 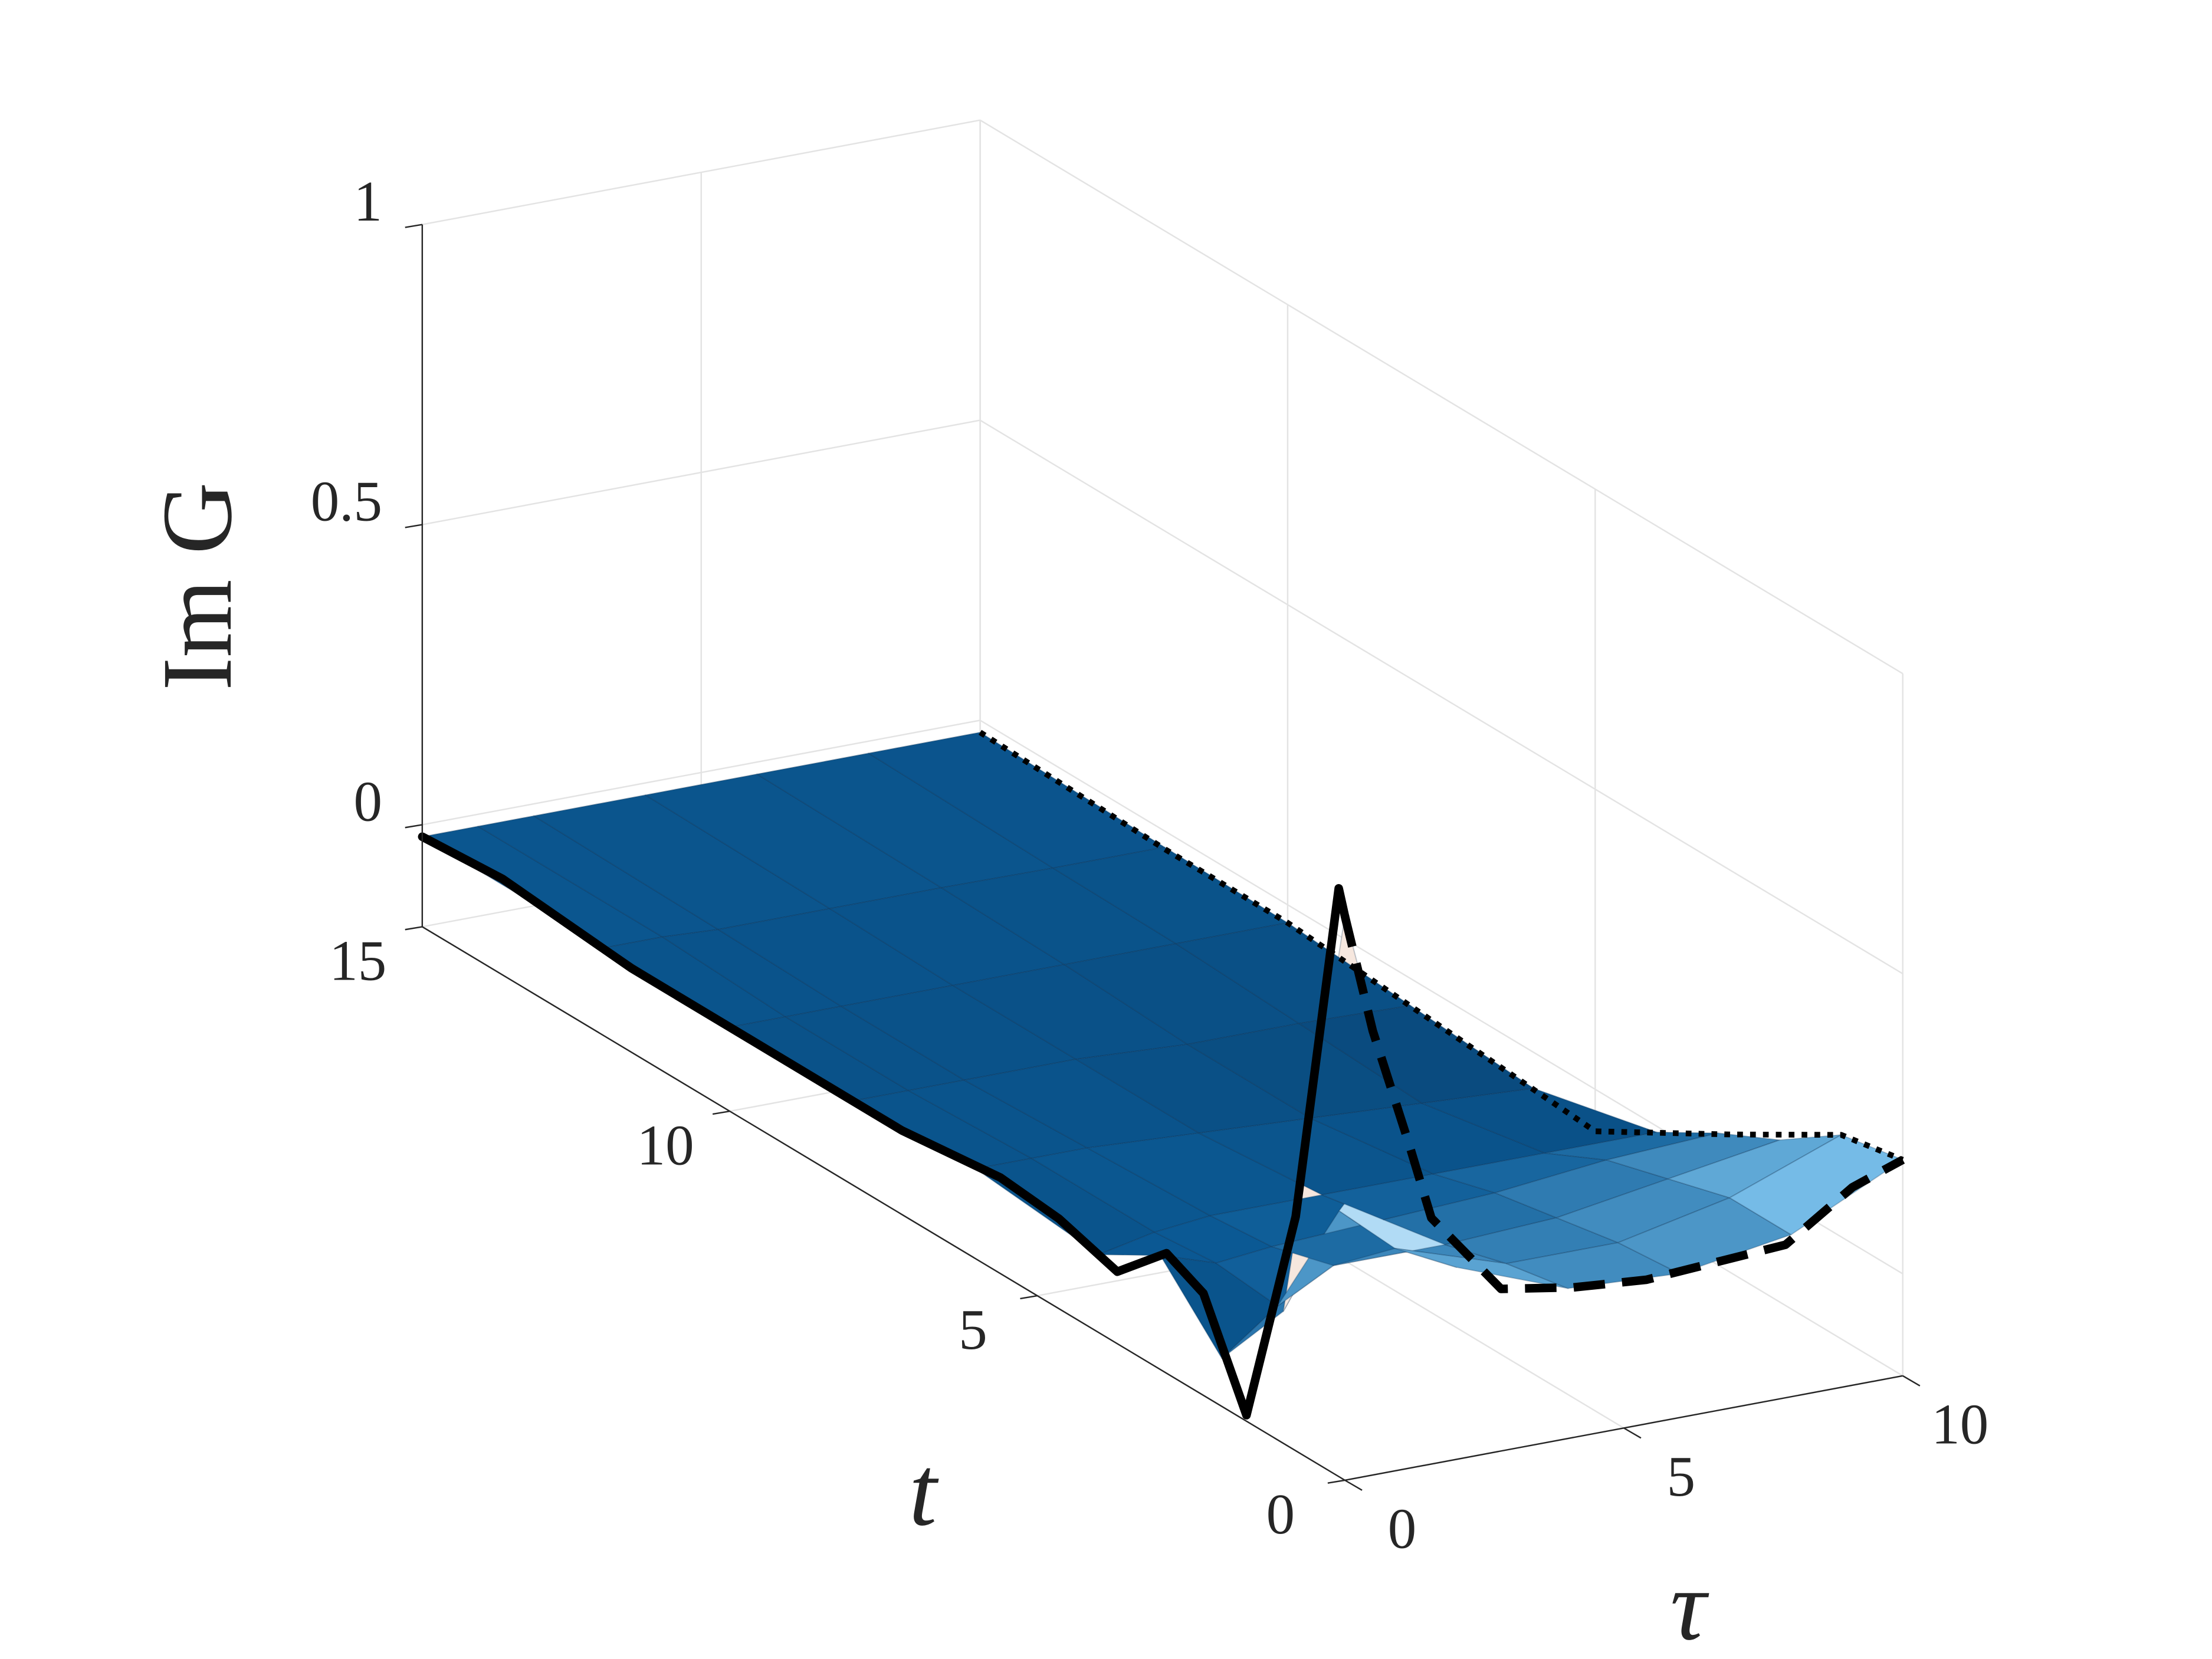 I want to click on z-tick-label: 0.5, so click(x=346, y=501).